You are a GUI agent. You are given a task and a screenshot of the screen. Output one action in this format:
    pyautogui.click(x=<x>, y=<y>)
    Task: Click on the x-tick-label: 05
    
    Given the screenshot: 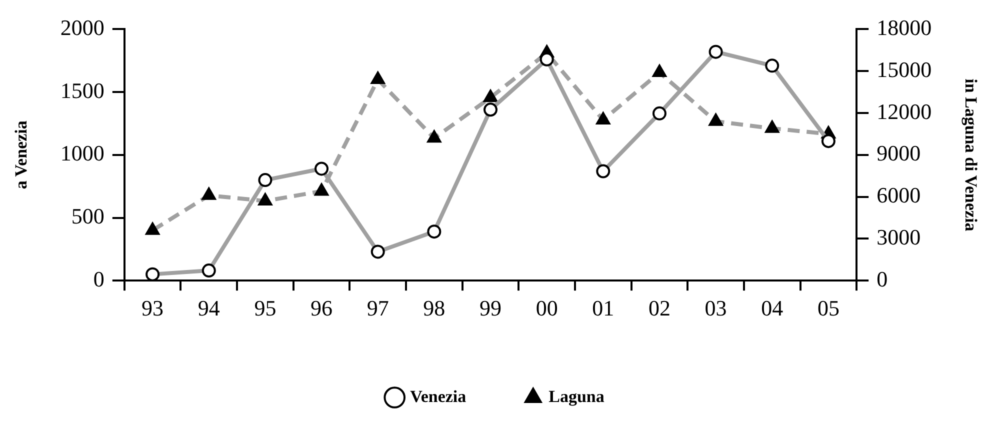 What is the action you would take?
    pyautogui.click(x=828, y=308)
    